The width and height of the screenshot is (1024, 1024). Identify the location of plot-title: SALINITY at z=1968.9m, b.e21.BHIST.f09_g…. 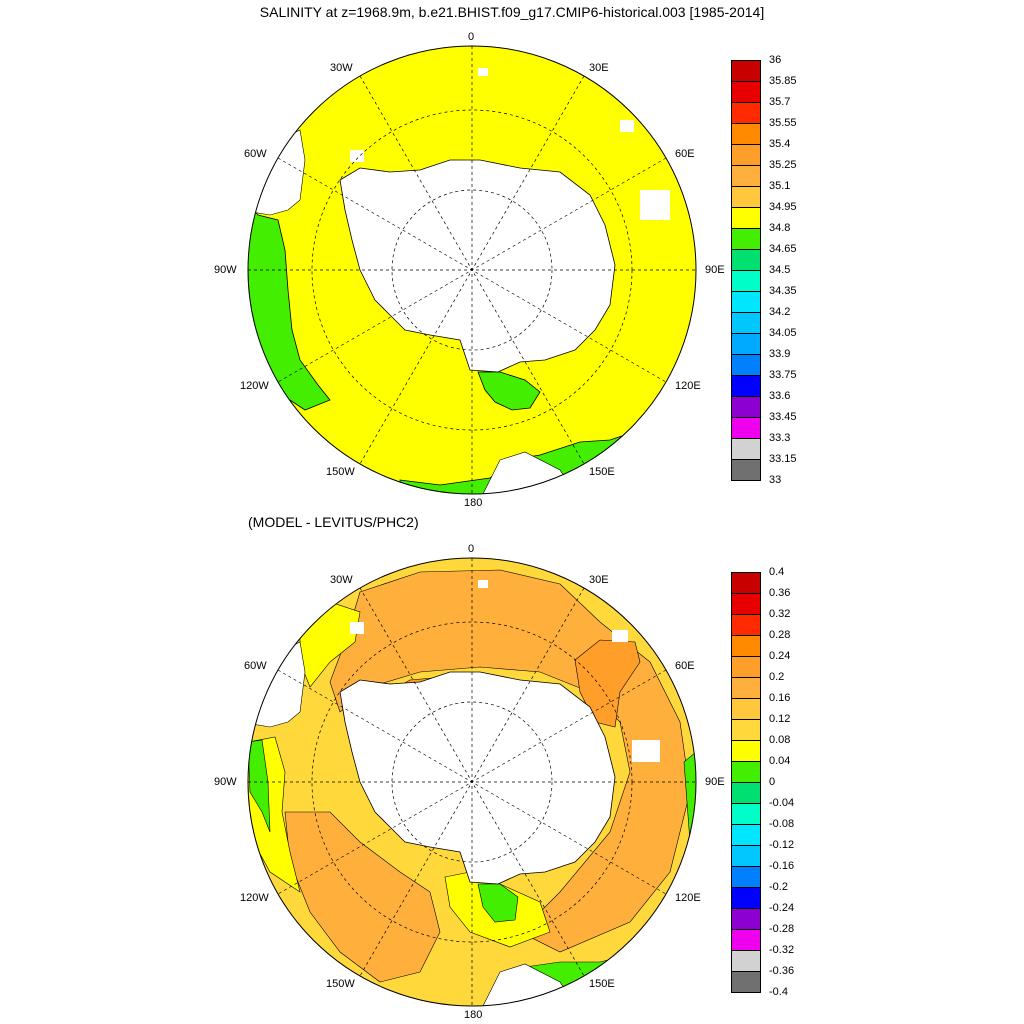
(512, 12).